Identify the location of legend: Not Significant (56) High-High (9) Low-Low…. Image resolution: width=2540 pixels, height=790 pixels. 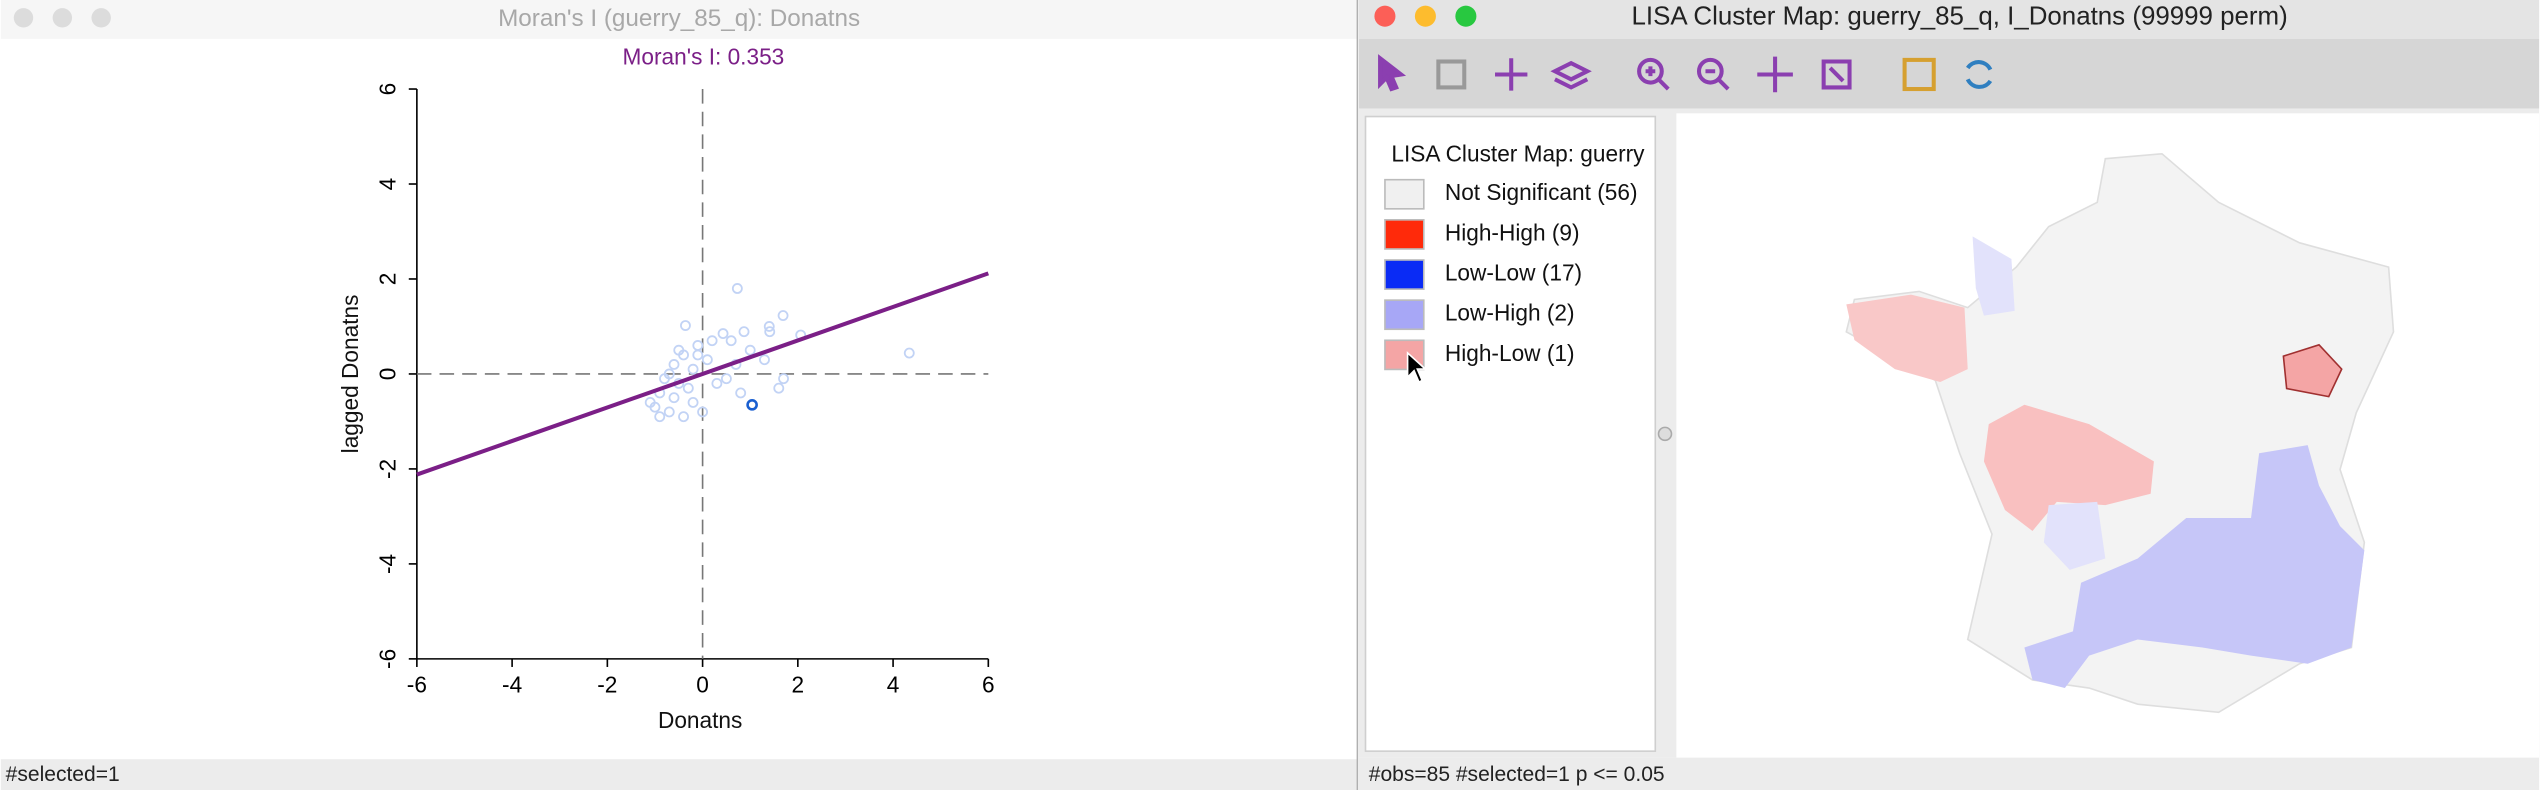
(1511, 274).